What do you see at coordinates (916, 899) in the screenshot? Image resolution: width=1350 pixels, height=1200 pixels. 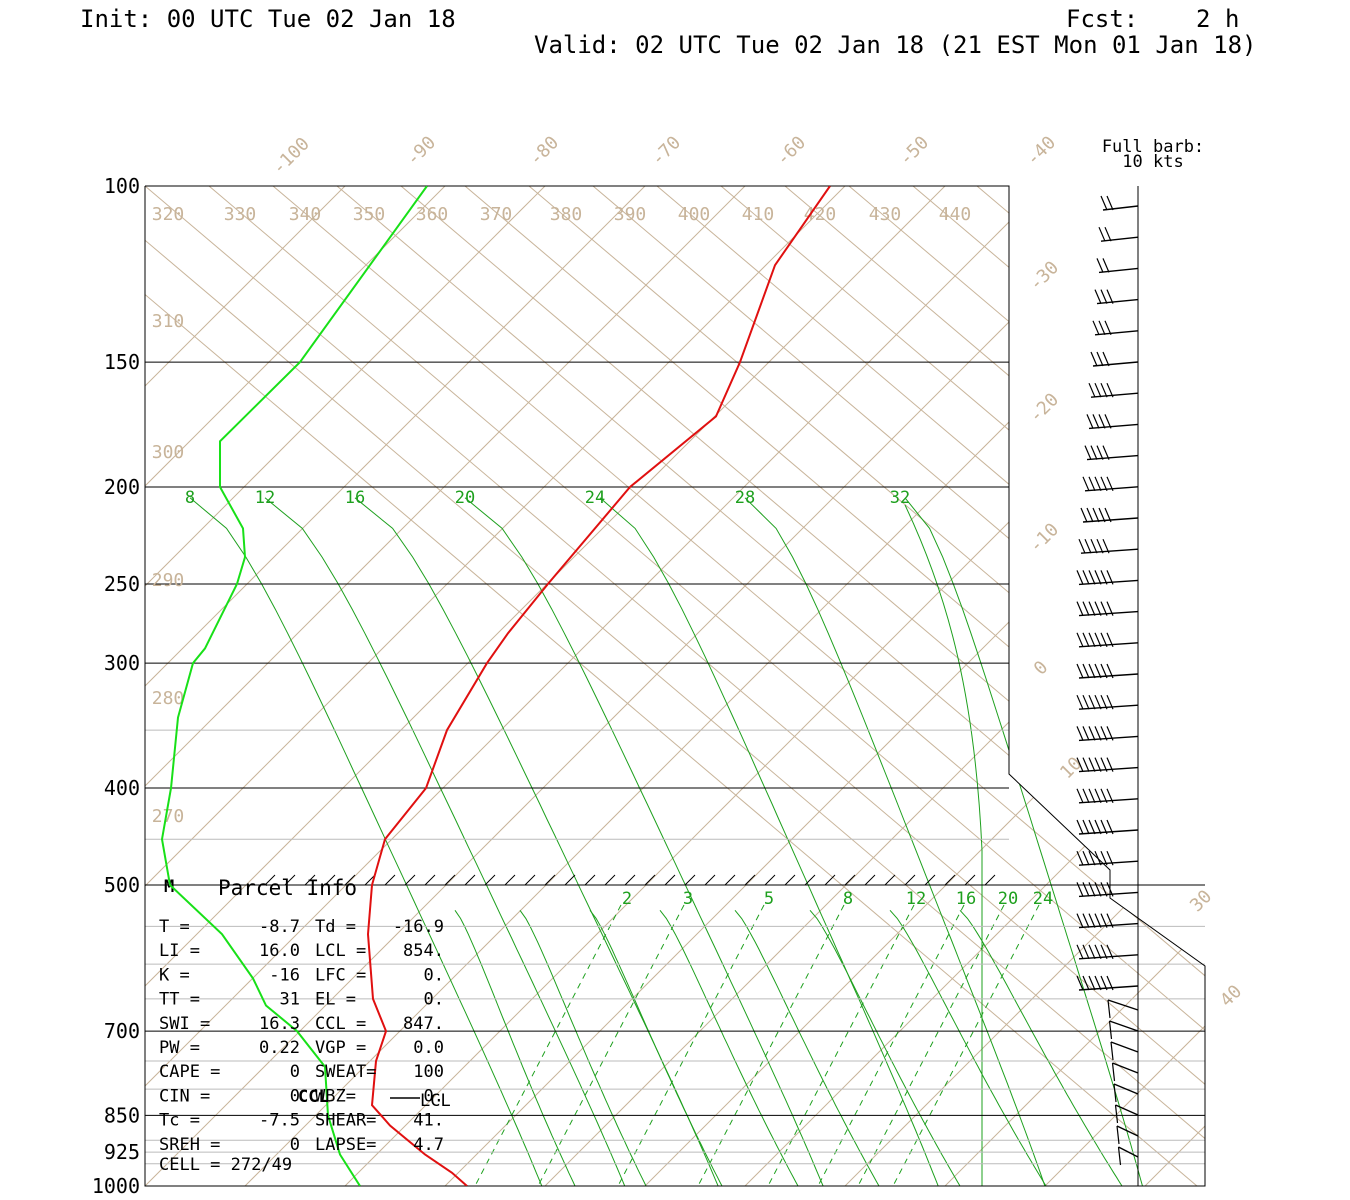 I see `mixing-ratio-label: 12` at bounding box center [916, 899].